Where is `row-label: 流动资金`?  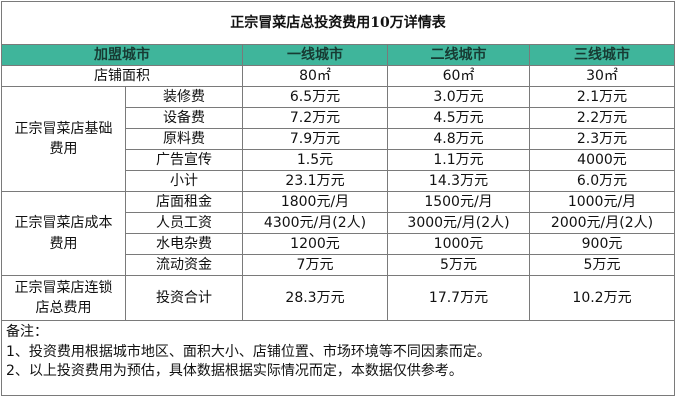
row-label: 流动资金 is located at coordinates (184, 265).